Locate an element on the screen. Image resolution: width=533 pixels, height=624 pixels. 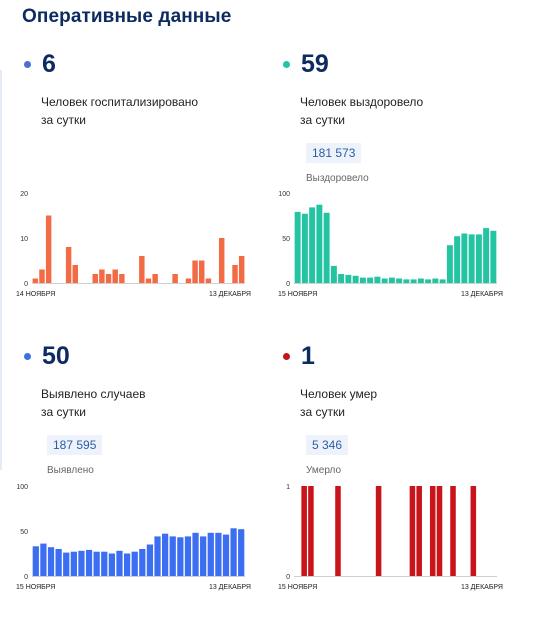
stat-desc-line1: Выявлено случаев is located at coordinates (93, 394).